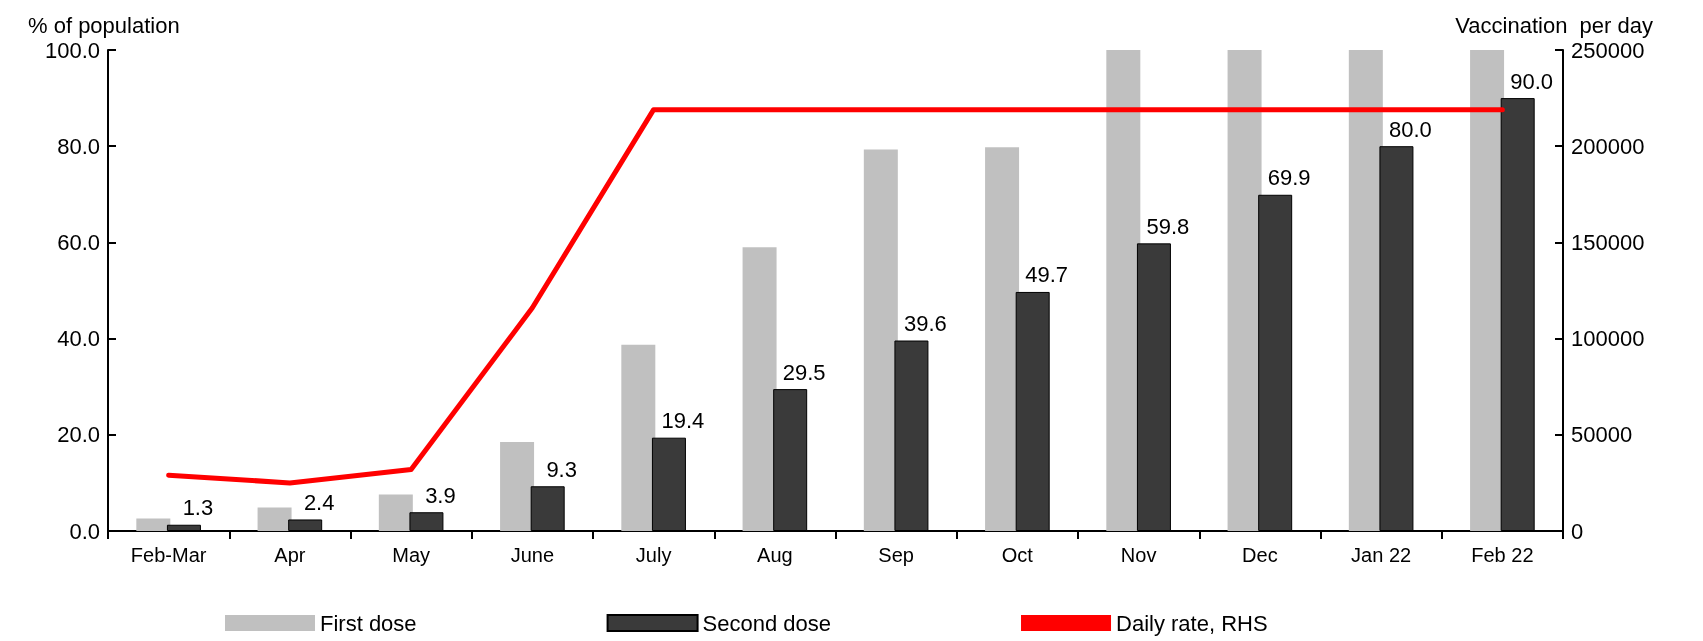 The image size is (1703, 641). I want to click on data-label: 9.3, so click(561, 469).